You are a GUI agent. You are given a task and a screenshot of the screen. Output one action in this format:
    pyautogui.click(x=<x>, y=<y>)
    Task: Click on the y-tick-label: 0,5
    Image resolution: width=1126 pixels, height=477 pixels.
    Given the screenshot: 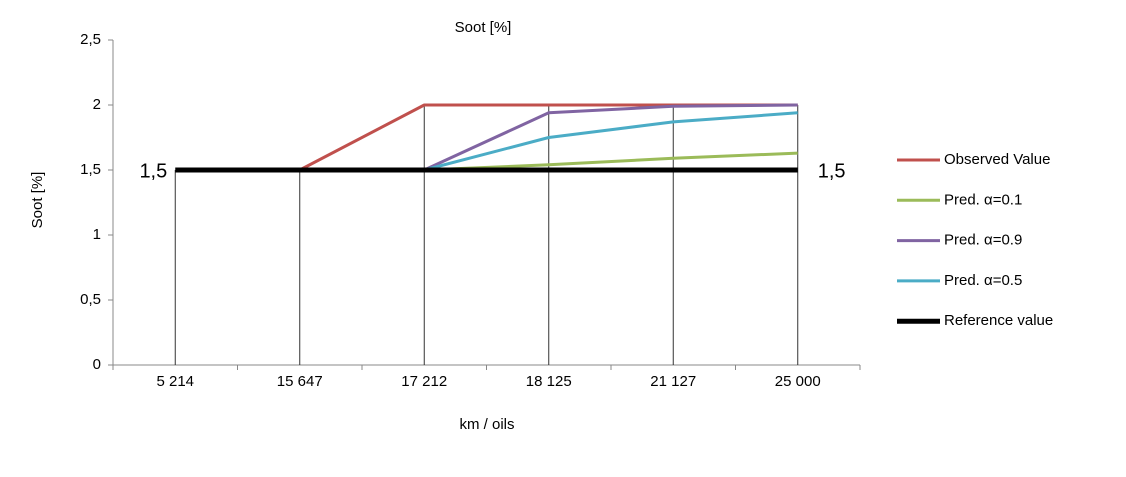 What is the action you would take?
    pyautogui.click(x=90, y=299)
    